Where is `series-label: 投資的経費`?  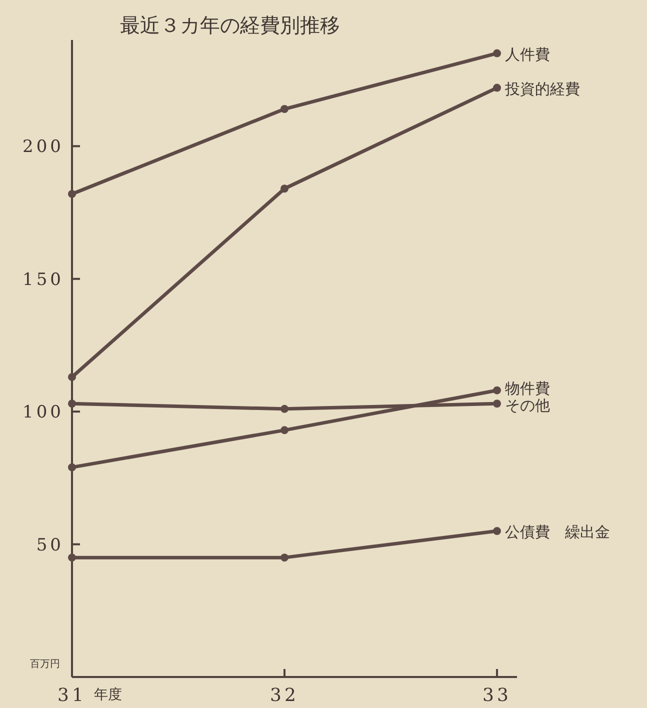
series-label: 投資的経費 is located at coordinates (542, 89).